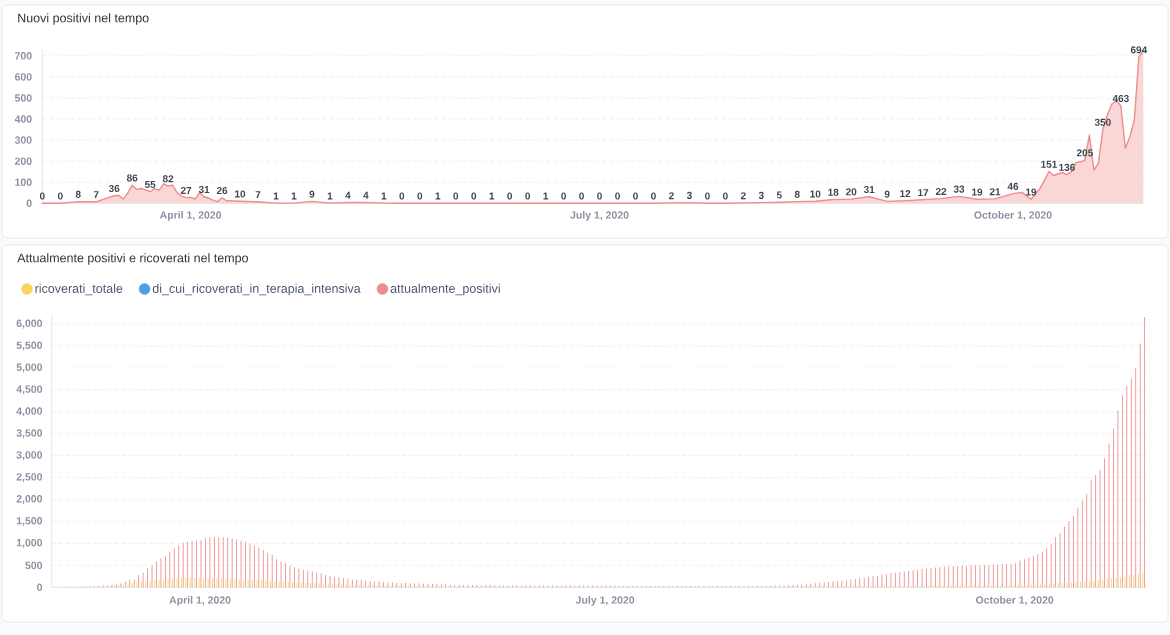  I want to click on data-label: 350, so click(1102, 122).